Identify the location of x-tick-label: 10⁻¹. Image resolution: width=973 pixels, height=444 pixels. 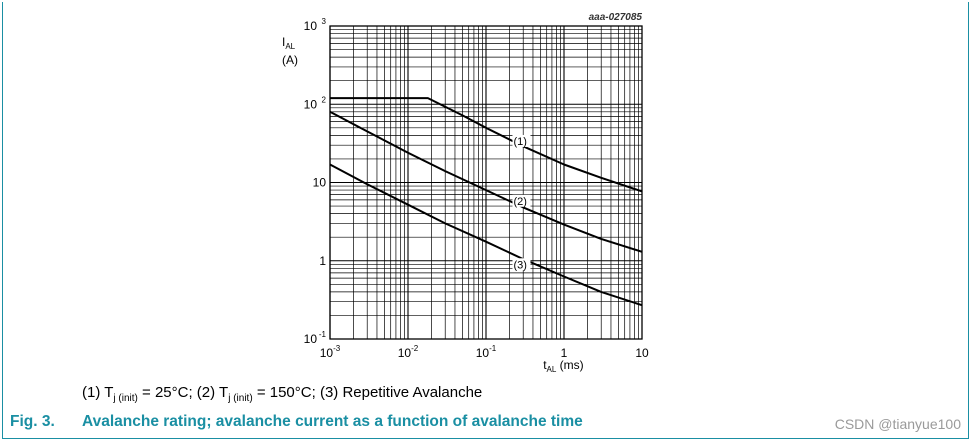
(486, 352).